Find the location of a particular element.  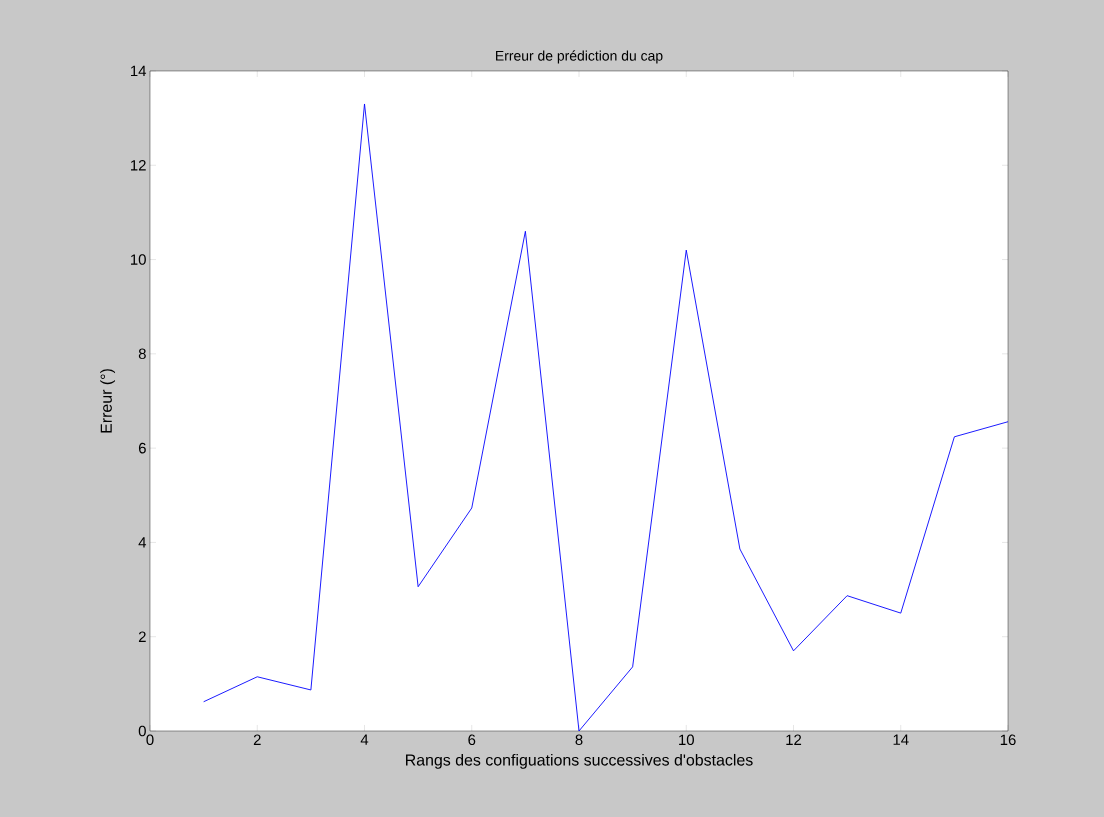

y-tick-label: 12 is located at coordinates (138, 165).